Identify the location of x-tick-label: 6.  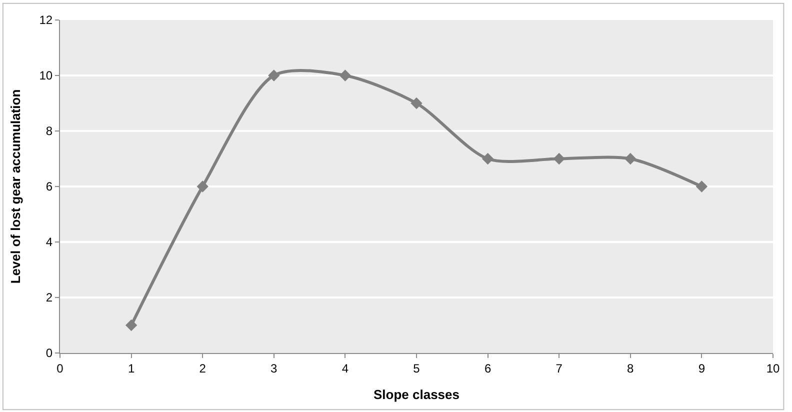
(488, 368).